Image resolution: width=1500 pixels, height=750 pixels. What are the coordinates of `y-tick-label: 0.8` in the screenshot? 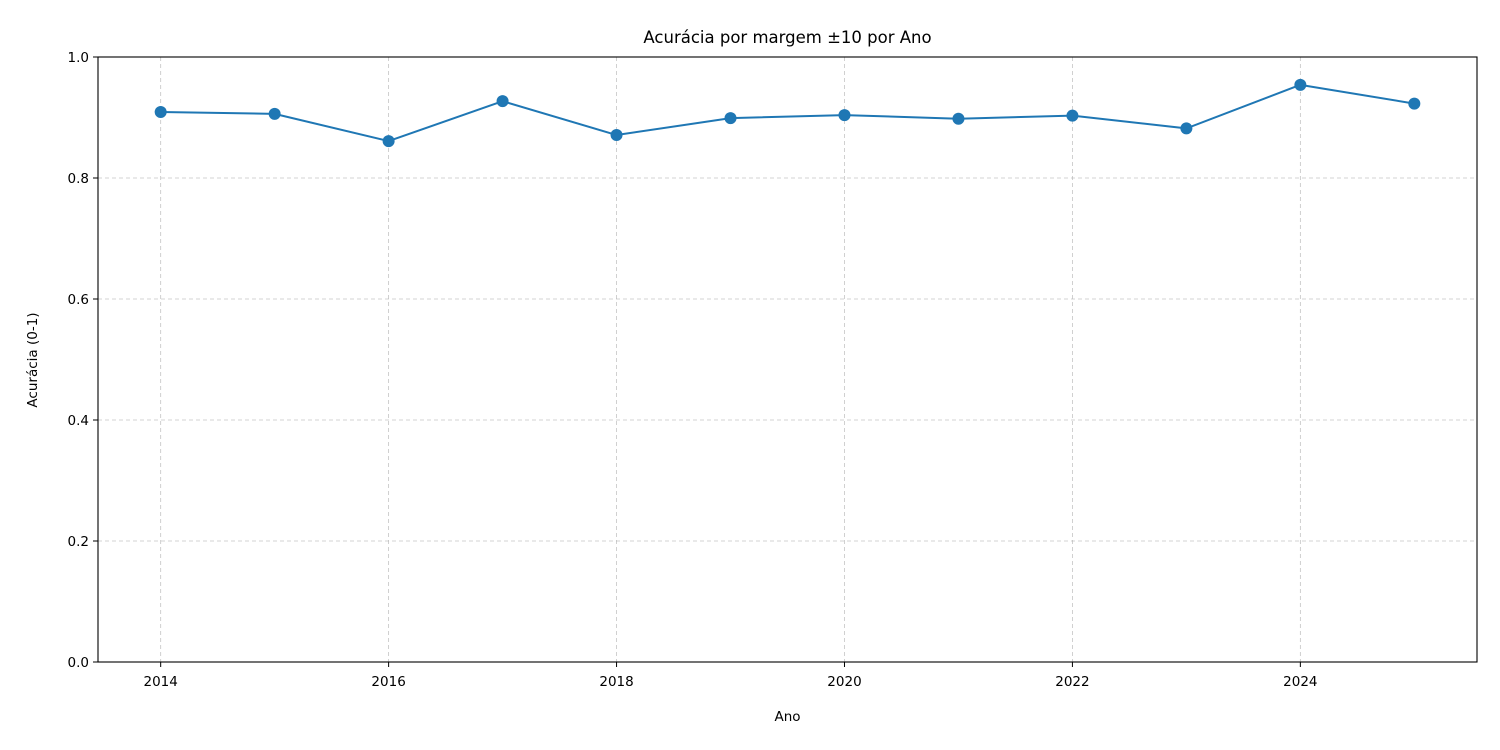 It's located at (78, 179).